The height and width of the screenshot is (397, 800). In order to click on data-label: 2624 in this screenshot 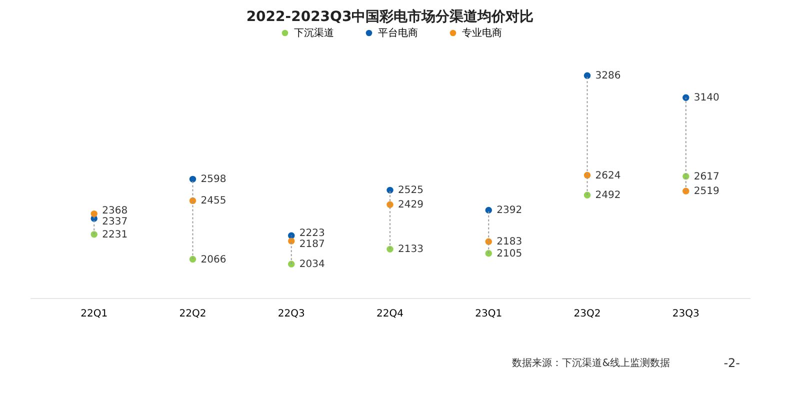, I will do `click(608, 176)`.